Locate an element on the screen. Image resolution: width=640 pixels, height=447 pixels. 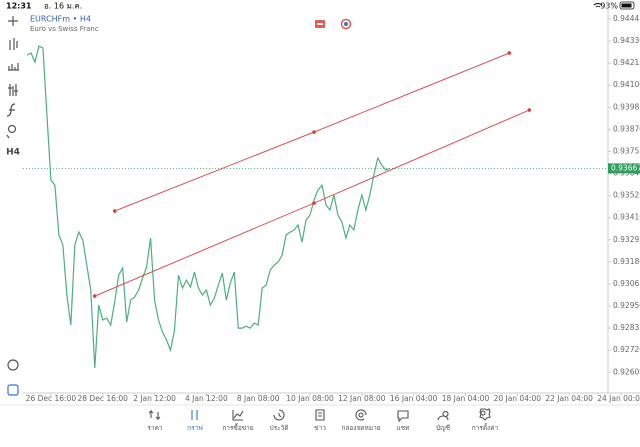
battery-icon is located at coordinates (627, 5).